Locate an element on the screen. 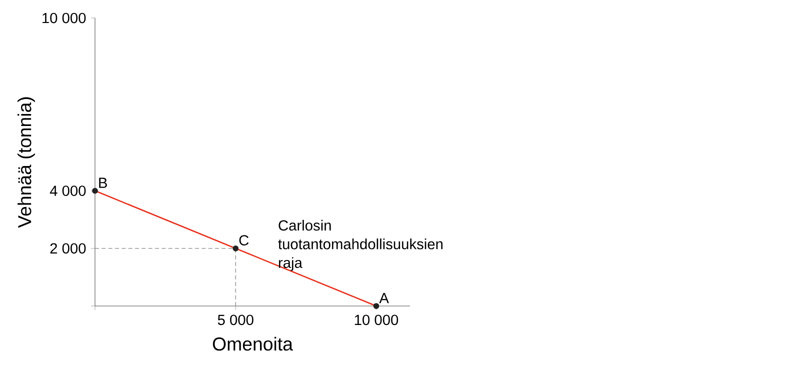 Image resolution: width=809 pixels, height=371 pixels. annotation: Carlosin tuotantomahdollisuuksien raja is located at coordinates (360, 245).